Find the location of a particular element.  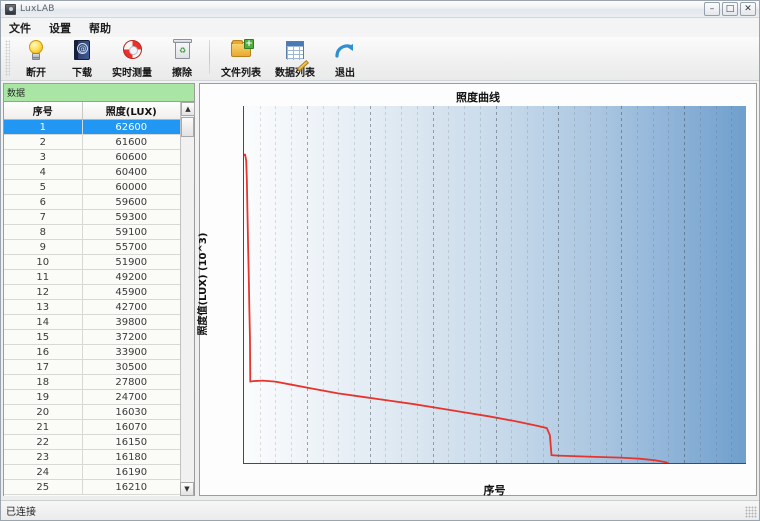

toolbar-erase-label: 擦除 is located at coordinates (182, 73).